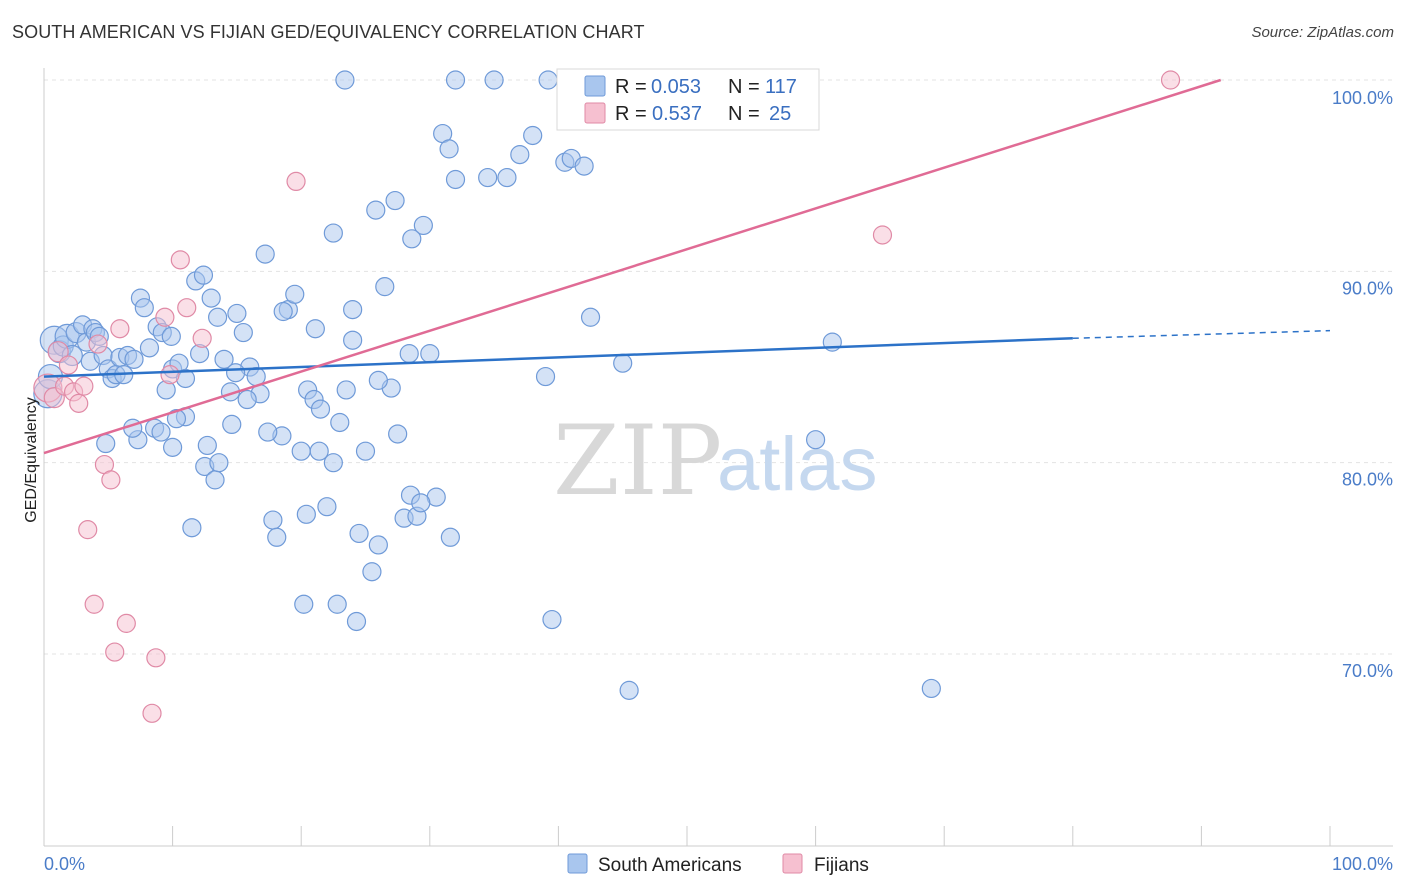  Describe the element at coordinates (780, 114) in the screenshot. I see `legend-n-value-pink: 25` at that location.